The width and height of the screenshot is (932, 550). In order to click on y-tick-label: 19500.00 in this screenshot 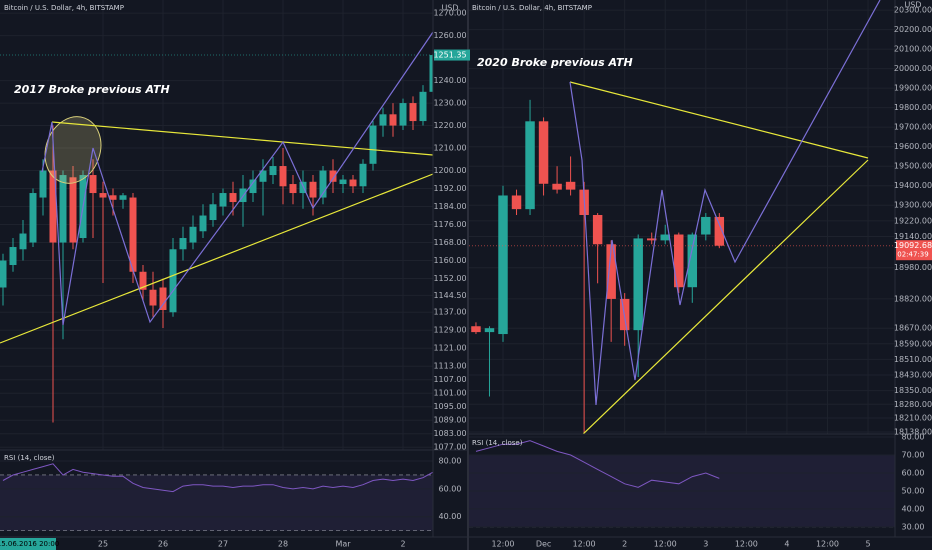, I will do `click(913, 166)`.